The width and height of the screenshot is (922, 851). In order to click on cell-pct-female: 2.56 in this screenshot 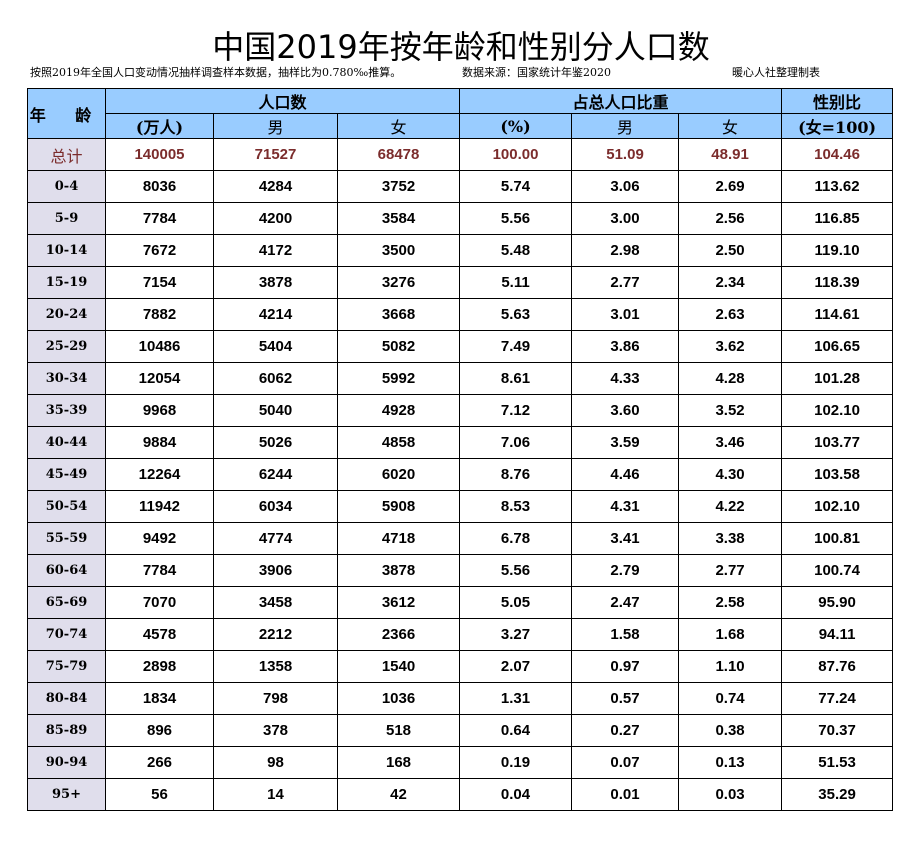, I will do `click(730, 218)`.